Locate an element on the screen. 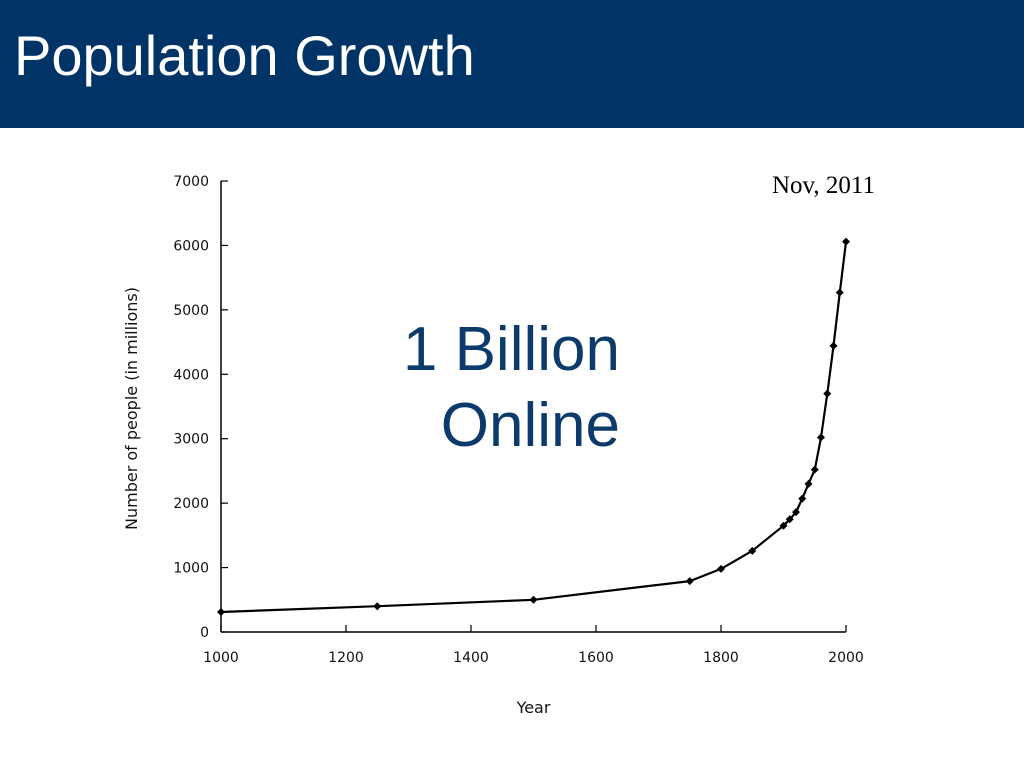 The height and width of the screenshot is (768, 1024). x-axis-label: Year is located at coordinates (533, 707).